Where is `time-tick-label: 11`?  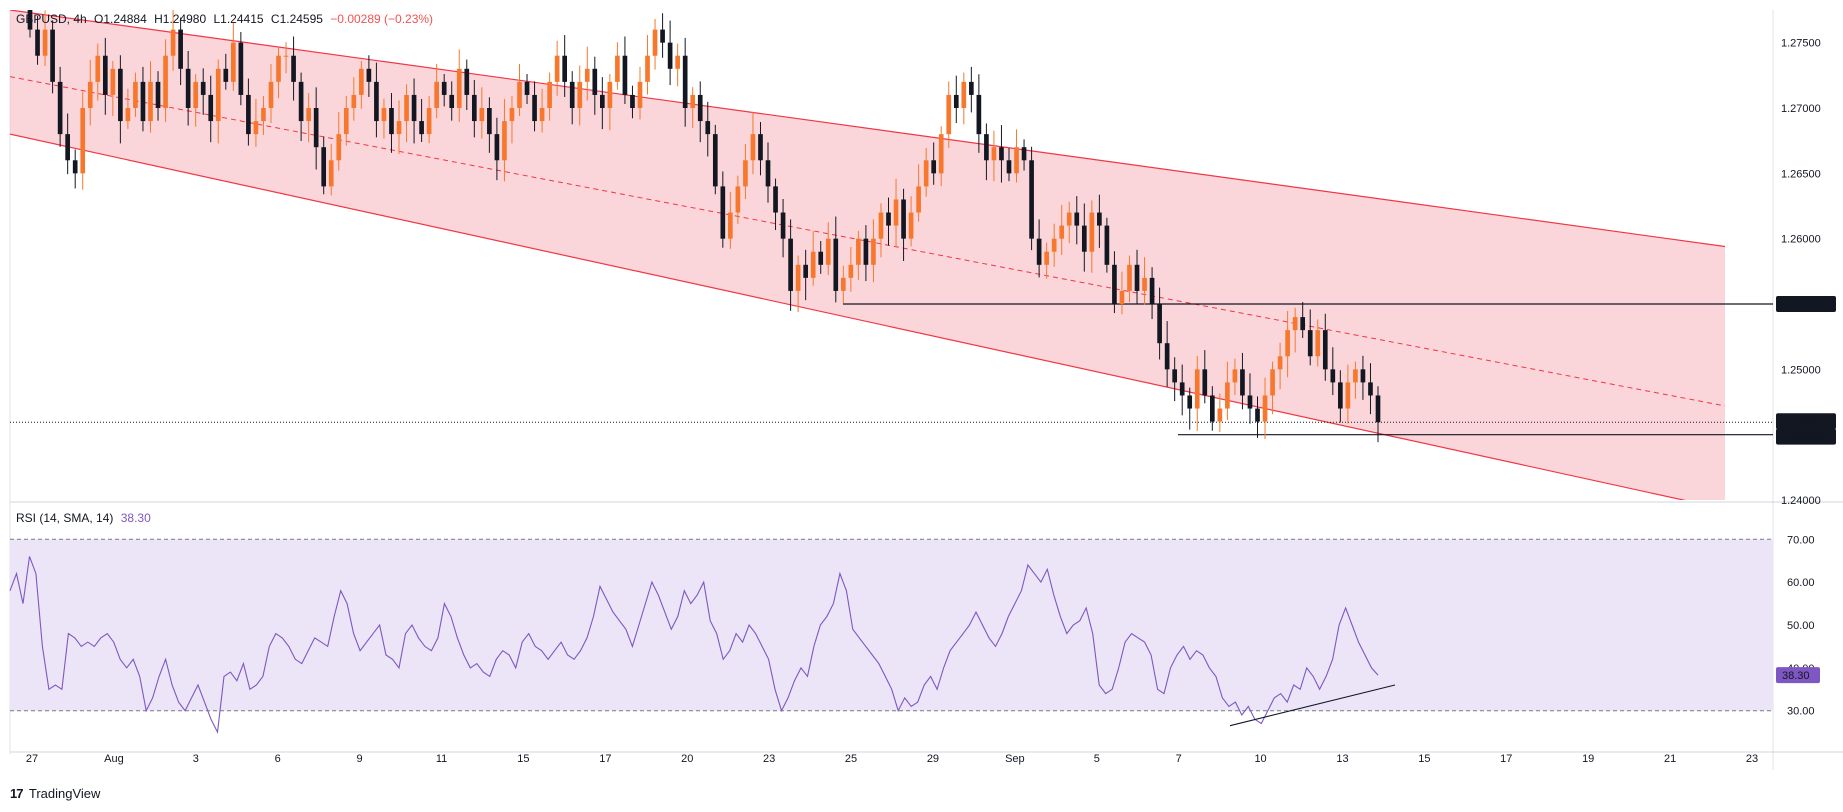 time-tick-label: 11 is located at coordinates (441, 759).